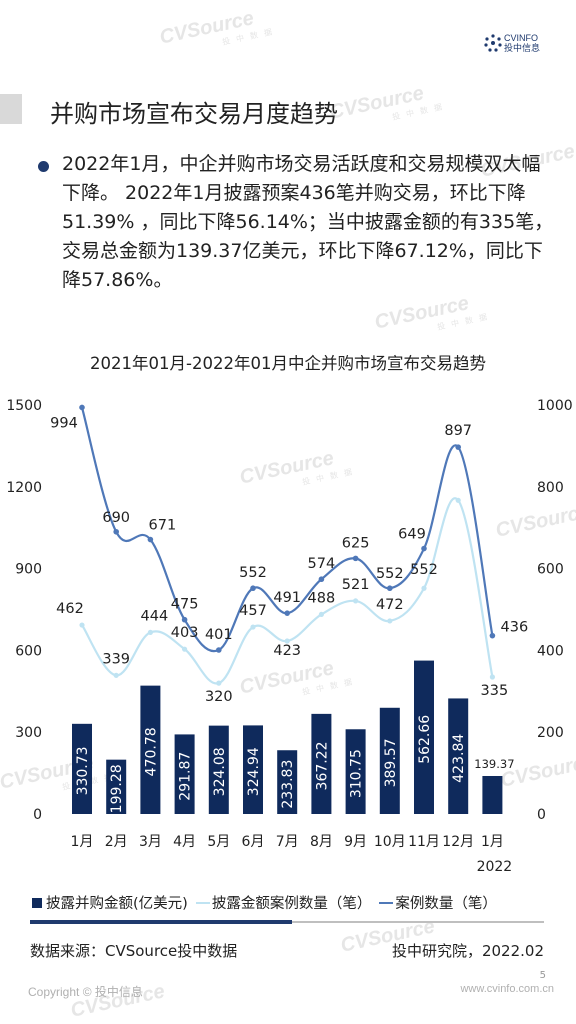 This screenshot has width=576, height=1024. What do you see at coordinates (287, 598) in the screenshot?
I see `line-data-label: 491` at bounding box center [287, 598].